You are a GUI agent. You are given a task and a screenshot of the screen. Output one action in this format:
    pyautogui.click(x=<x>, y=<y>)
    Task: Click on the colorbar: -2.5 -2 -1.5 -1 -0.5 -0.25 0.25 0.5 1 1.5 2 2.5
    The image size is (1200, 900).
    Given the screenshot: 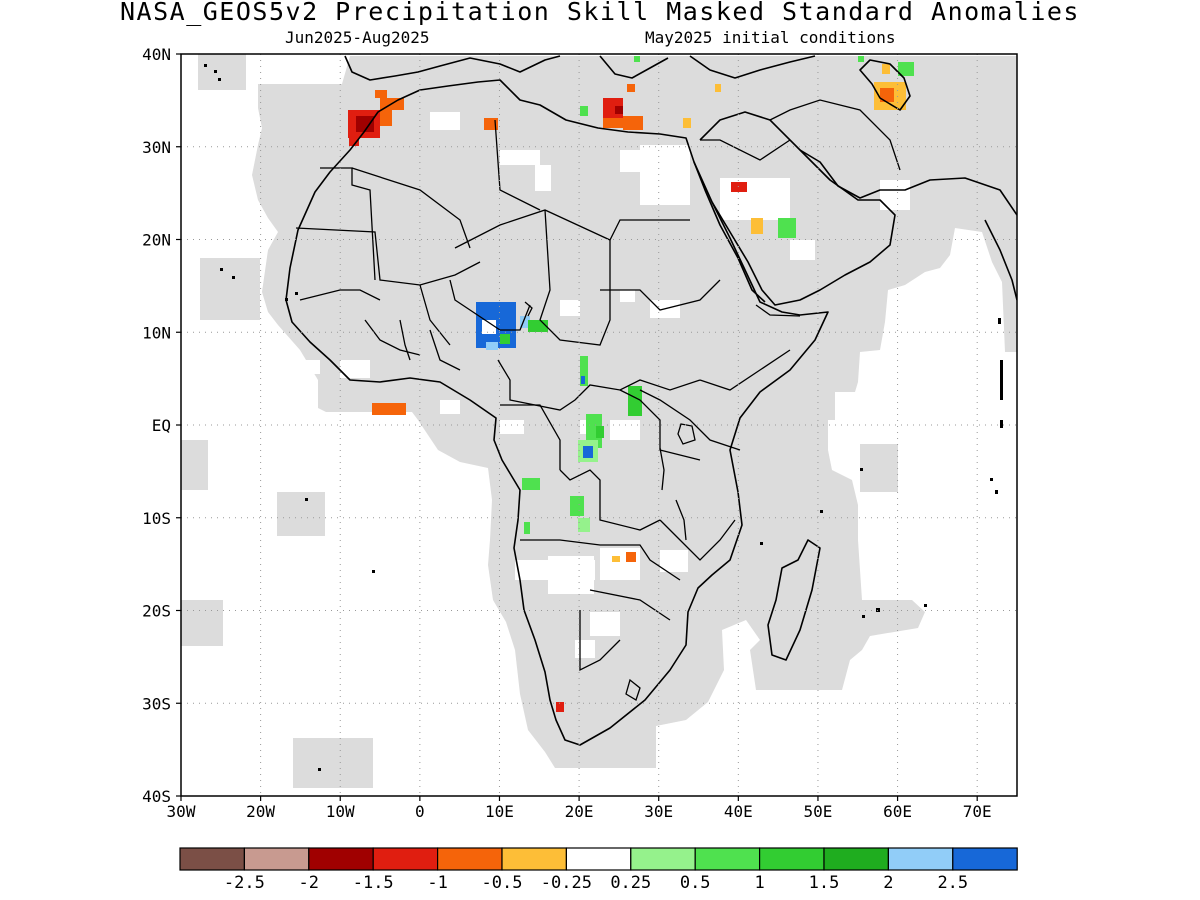 What is the action you would take?
    pyautogui.click(x=598, y=870)
    